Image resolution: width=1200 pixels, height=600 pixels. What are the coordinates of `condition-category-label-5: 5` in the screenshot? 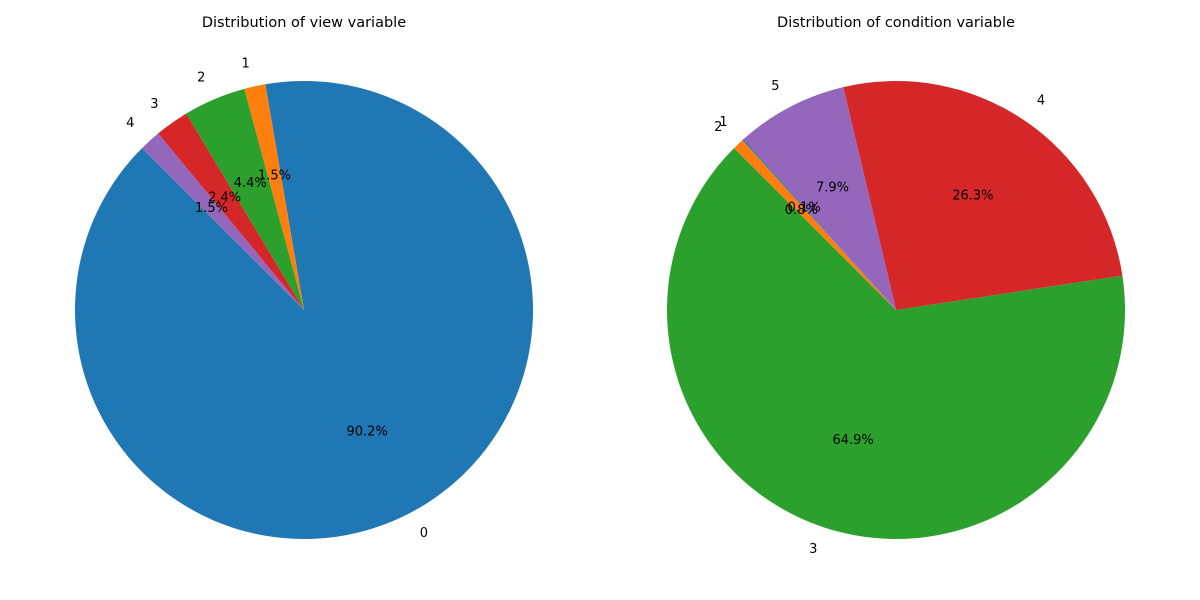 It's located at (775, 86).